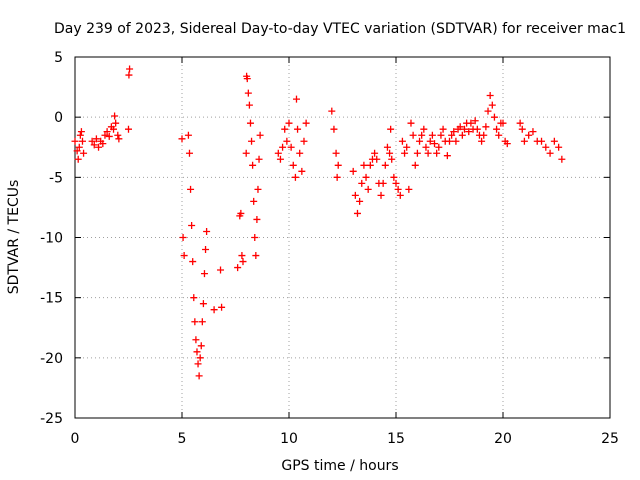  What do you see at coordinates (14, 237) in the screenshot?
I see `y-axis-label: SDTVAR / TECUs` at bounding box center [14, 237].